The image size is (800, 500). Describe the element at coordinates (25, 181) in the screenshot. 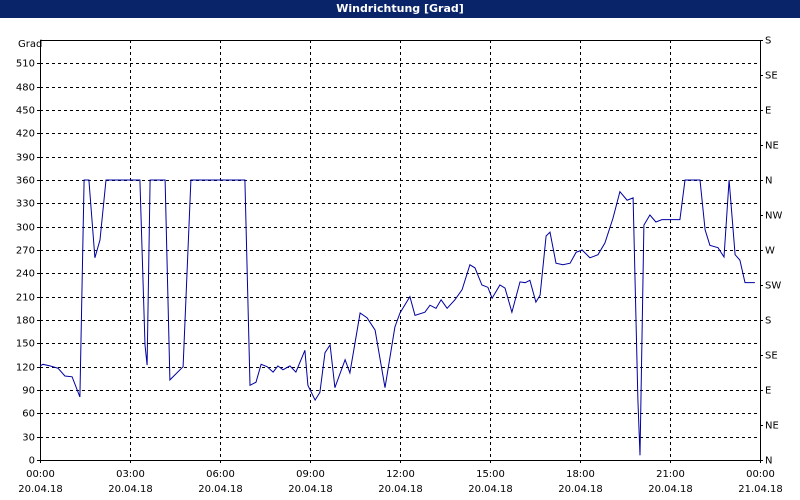

I see `y-tick-label: 360` at that location.